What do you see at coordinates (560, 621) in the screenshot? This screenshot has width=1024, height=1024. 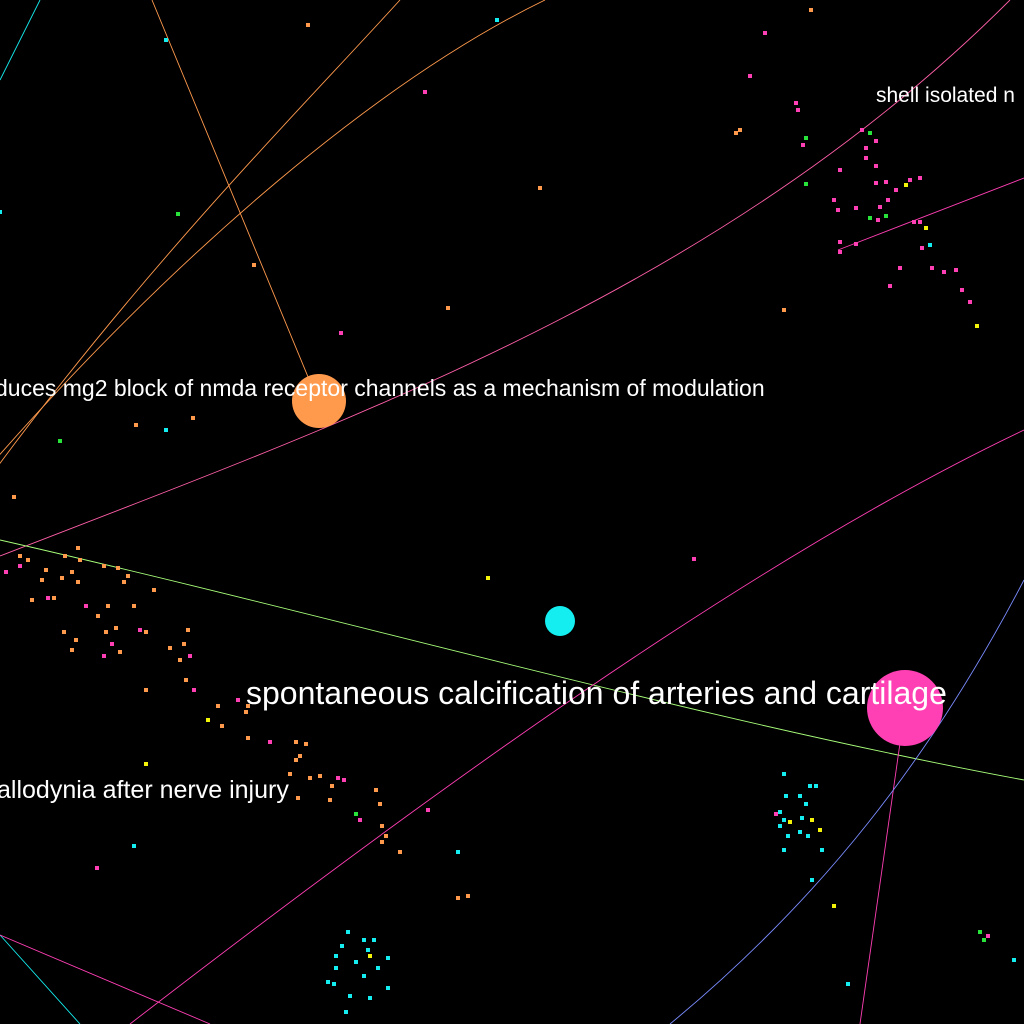 I see `hub-node-cyan` at bounding box center [560, 621].